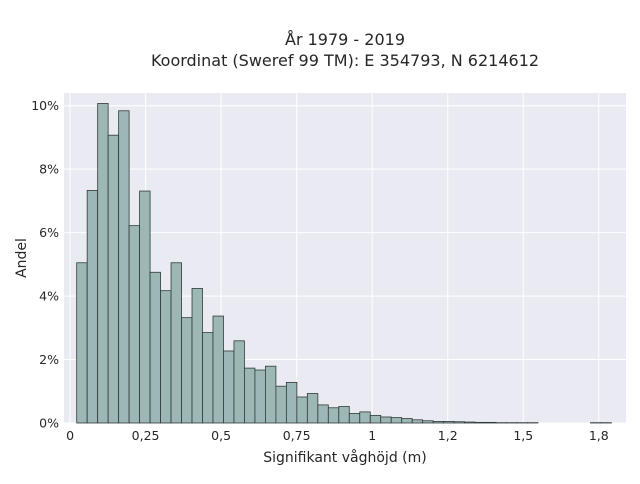 The image size is (640, 484). Describe the element at coordinates (49, 359) in the screenshot. I see `y-tick-label: 2%` at that location.